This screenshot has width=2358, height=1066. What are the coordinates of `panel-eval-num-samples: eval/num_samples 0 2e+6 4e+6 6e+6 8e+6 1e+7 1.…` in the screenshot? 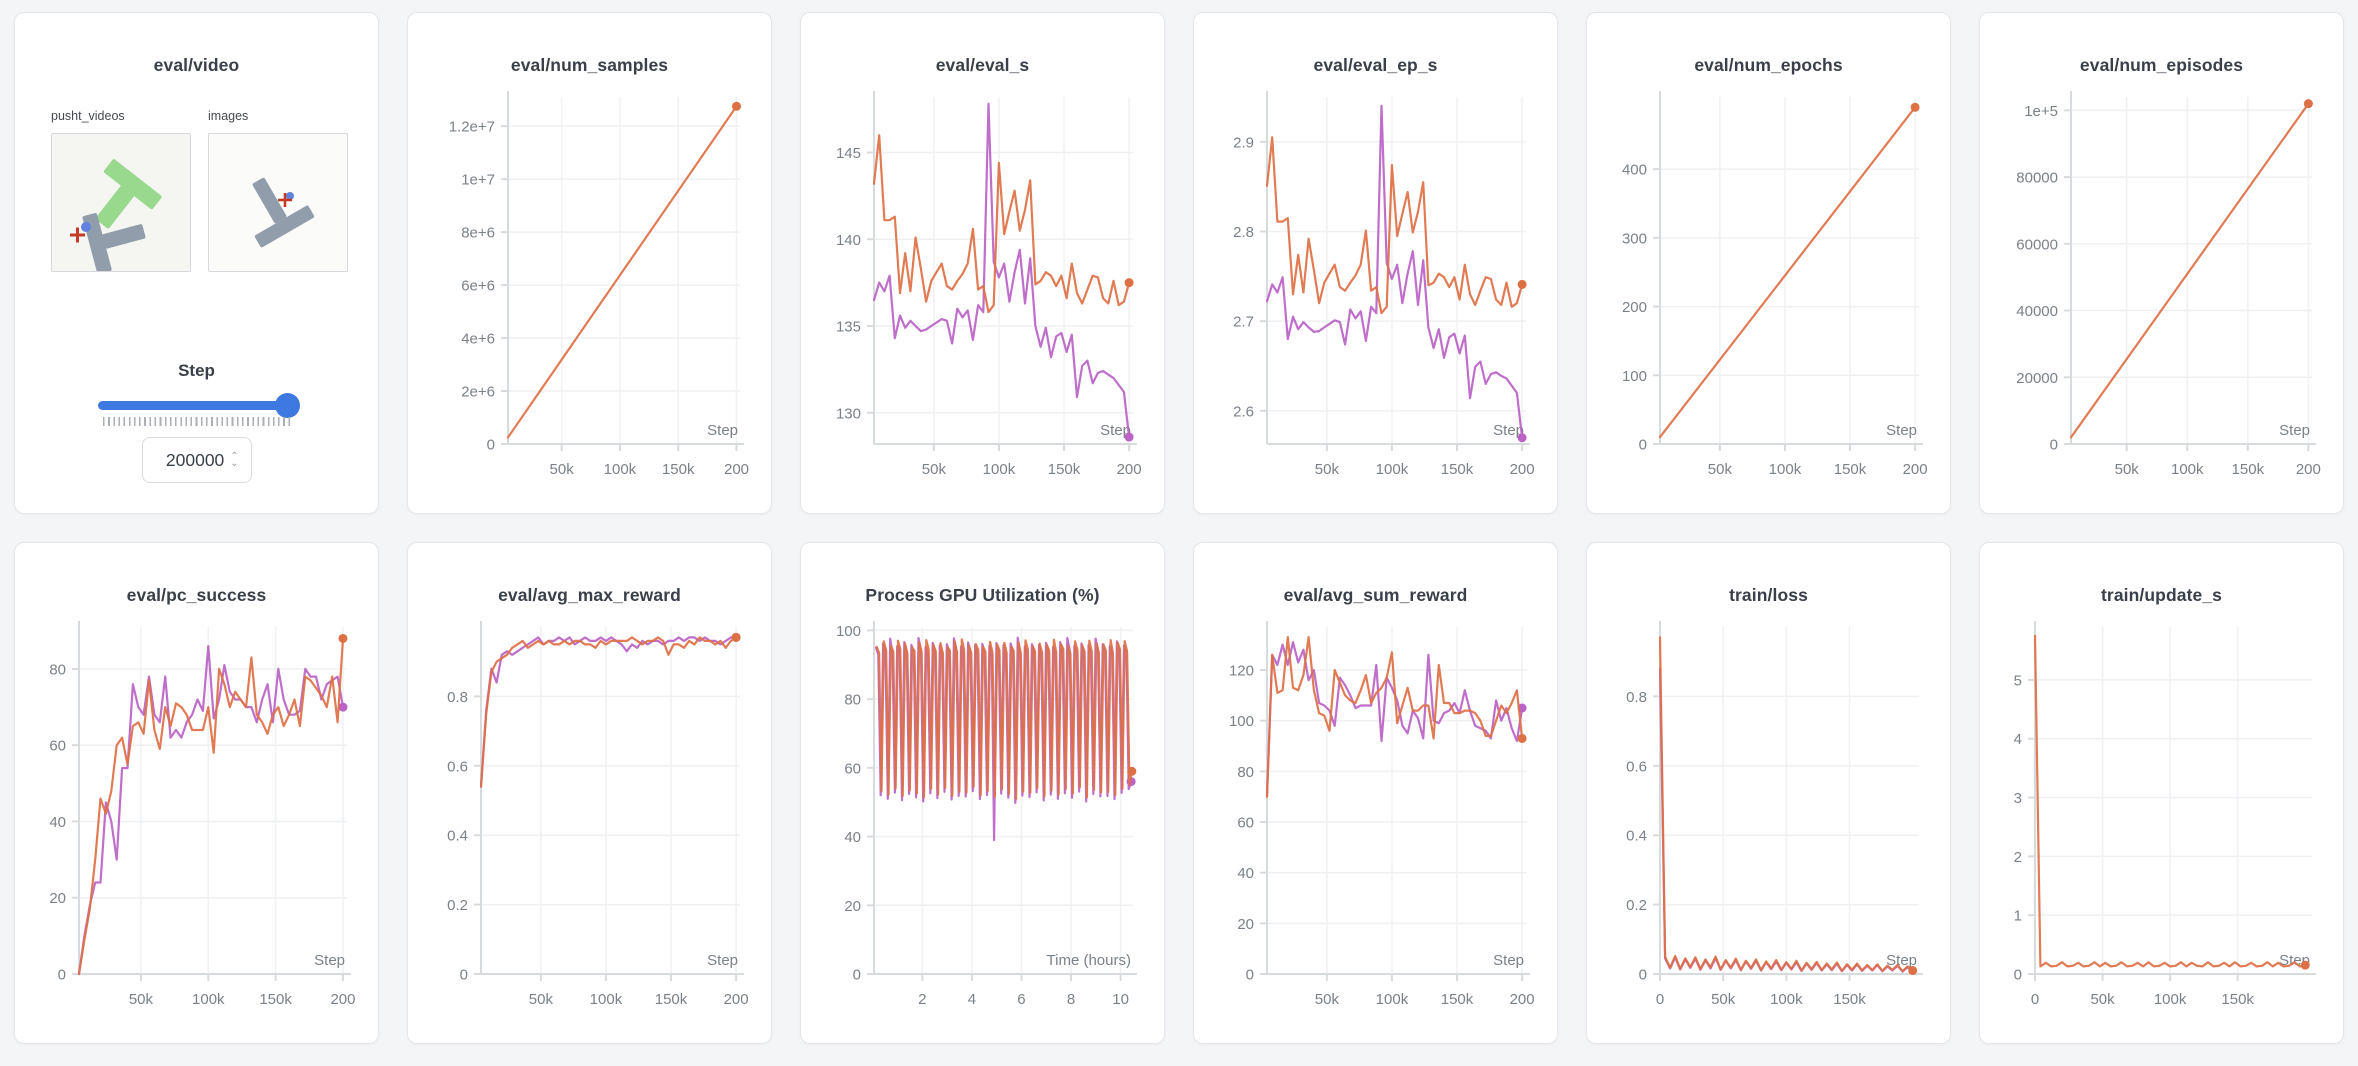 It's located at (589, 263).